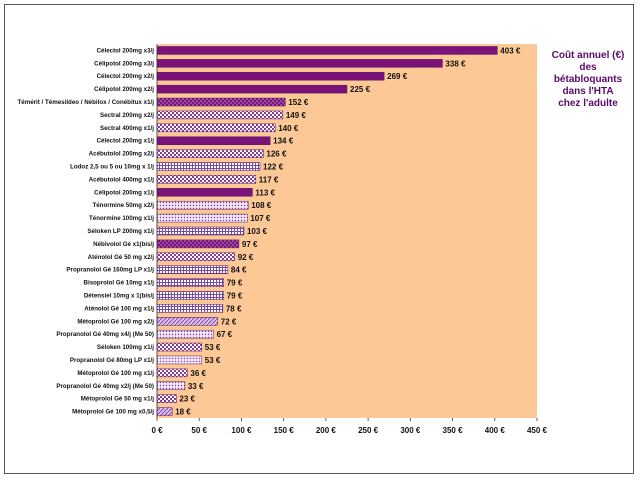 Image resolution: width=640 pixels, height=480 pixels. What do you see at coordinates (229, 321) in the screenshot?
I see `value-label: 72 €` at bounding box center [229, 321].